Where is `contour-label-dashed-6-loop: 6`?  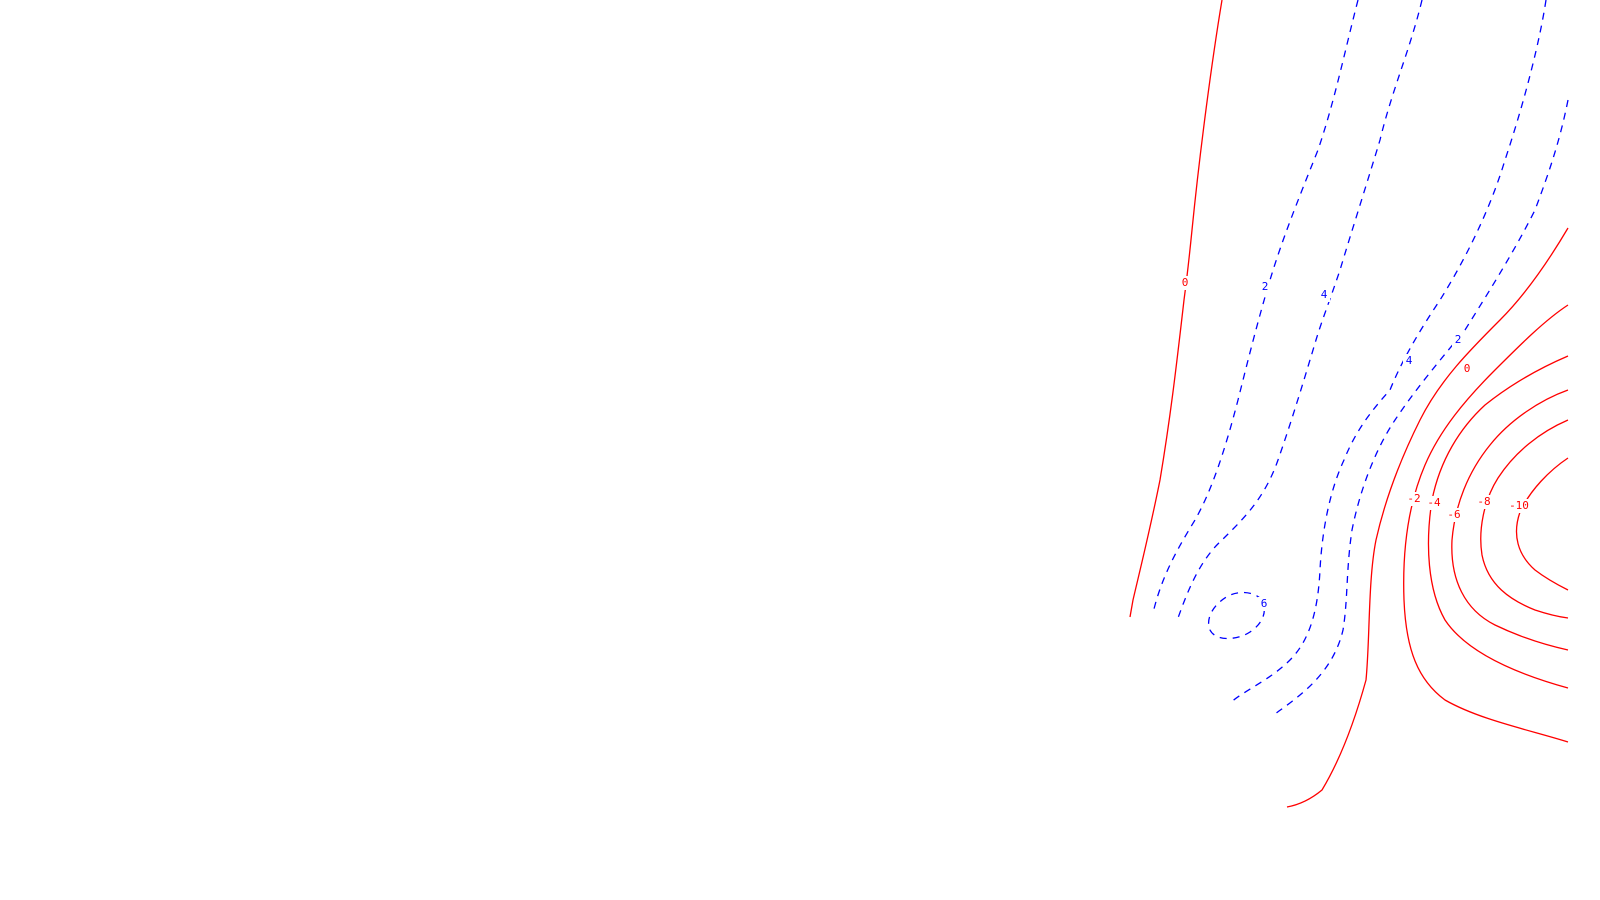
contour-label-dashed-6-loop: 6 is located at coordinates (1264, 603).